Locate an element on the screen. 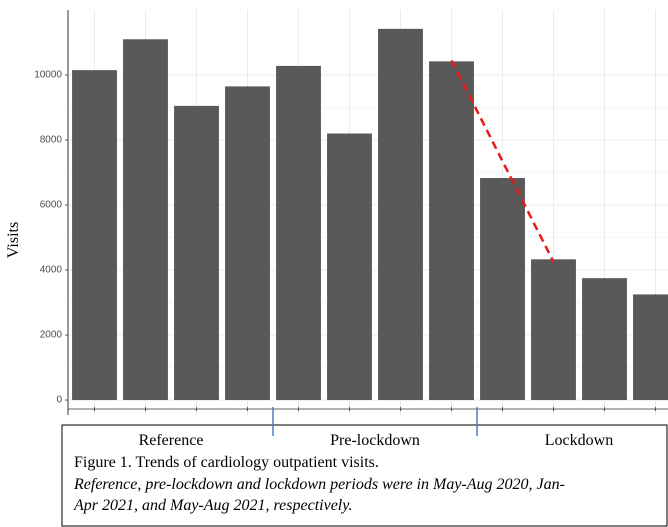 The height and width of the screenshot is (527, 668). group-label: Lockdown is located at coordinates (579, 440).